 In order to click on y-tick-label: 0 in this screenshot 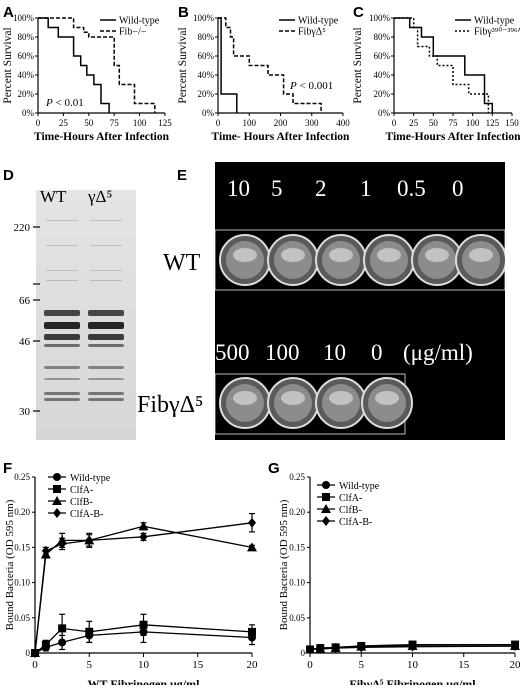, I will do `click(28, 653)`.